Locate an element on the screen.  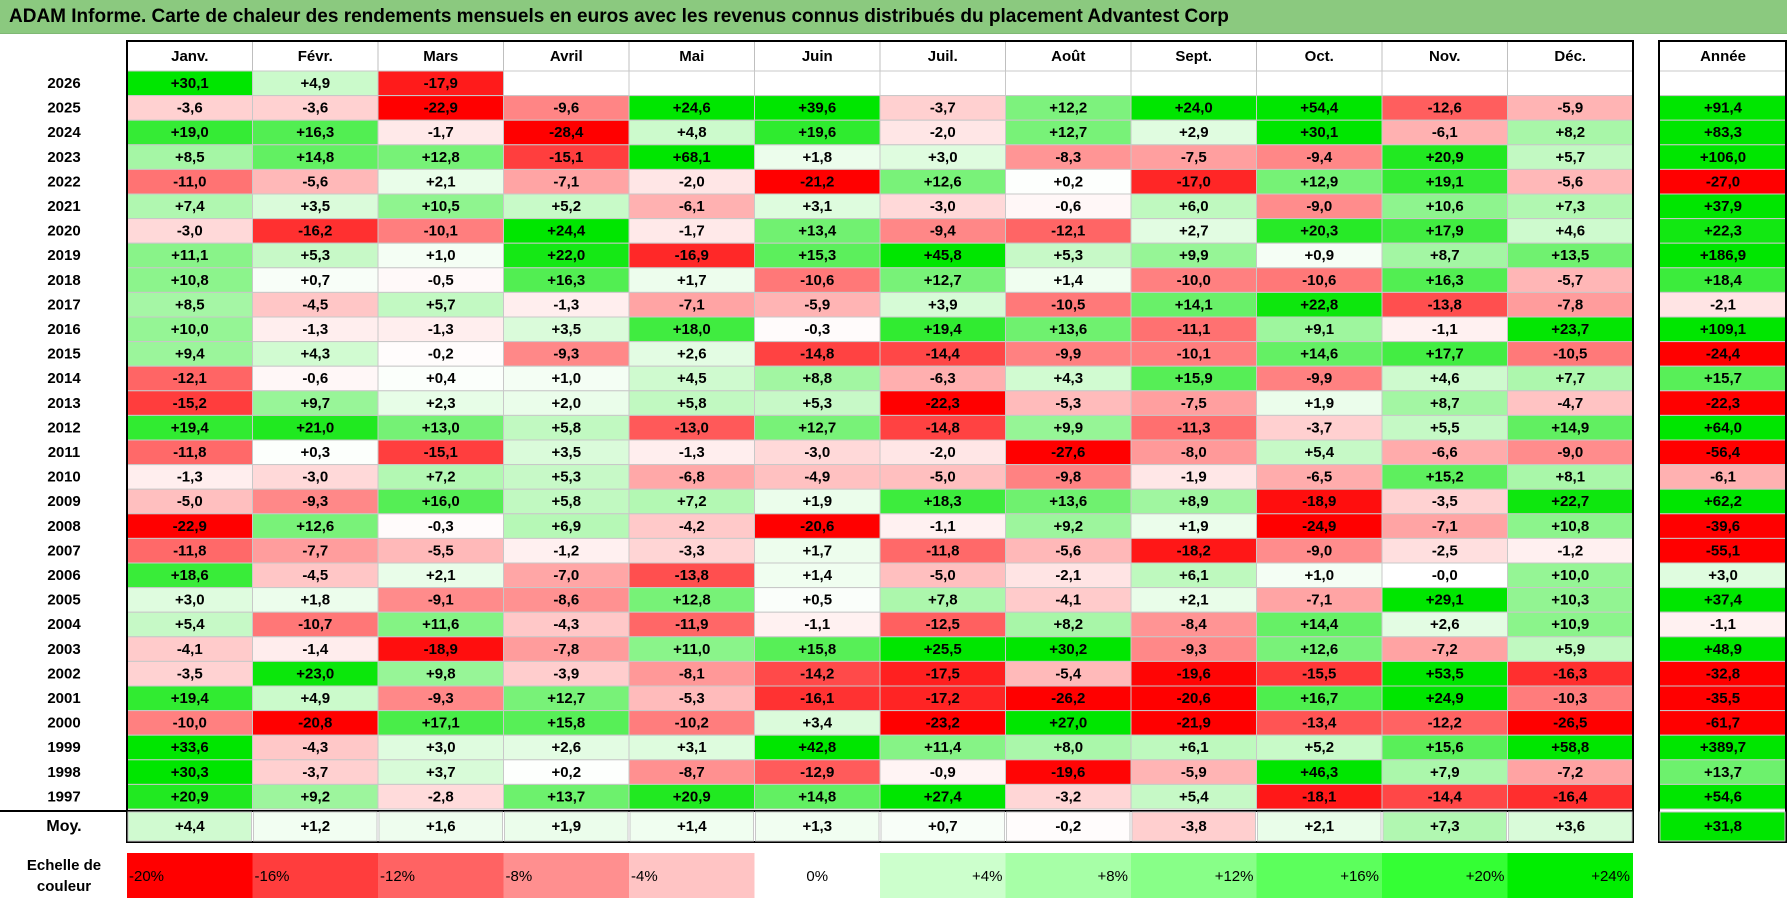
cell-value: -21,2 is located at coordinates (817, 181).